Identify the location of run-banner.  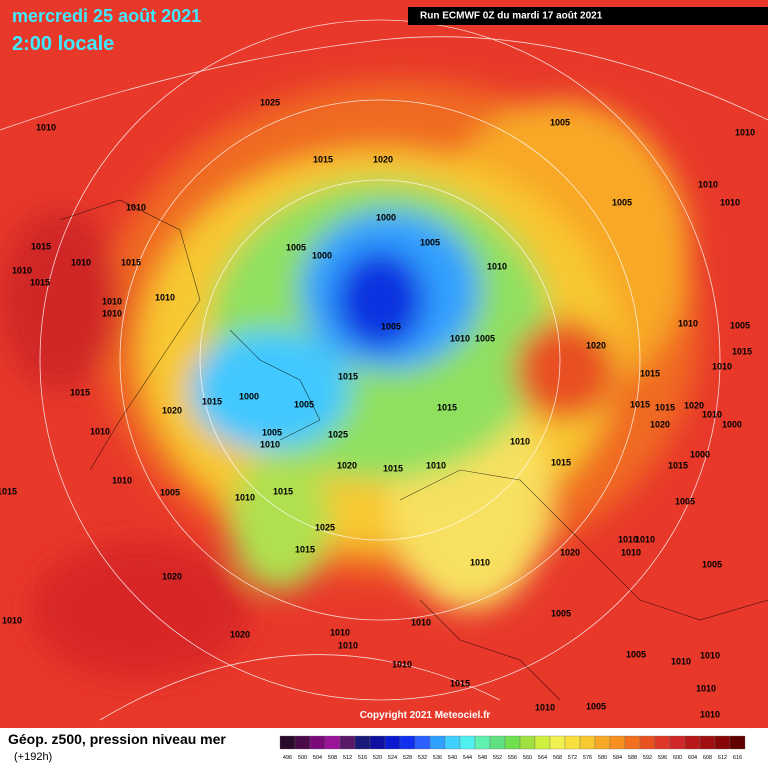
(588, 16).